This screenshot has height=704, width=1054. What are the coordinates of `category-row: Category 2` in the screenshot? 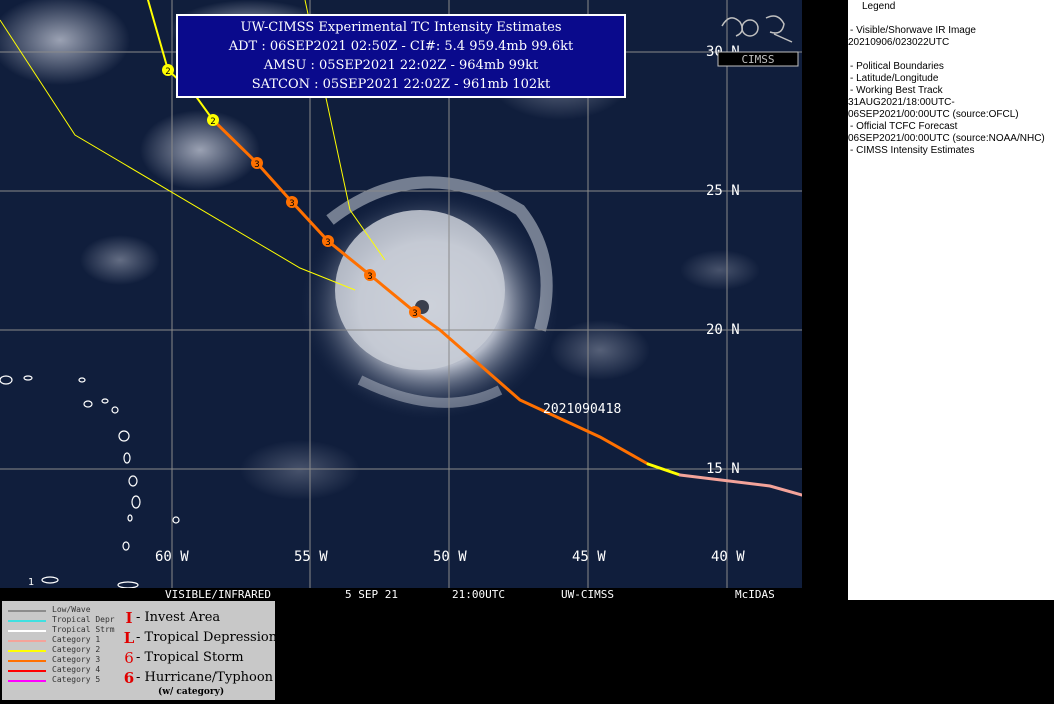 It's located at (62, 650).